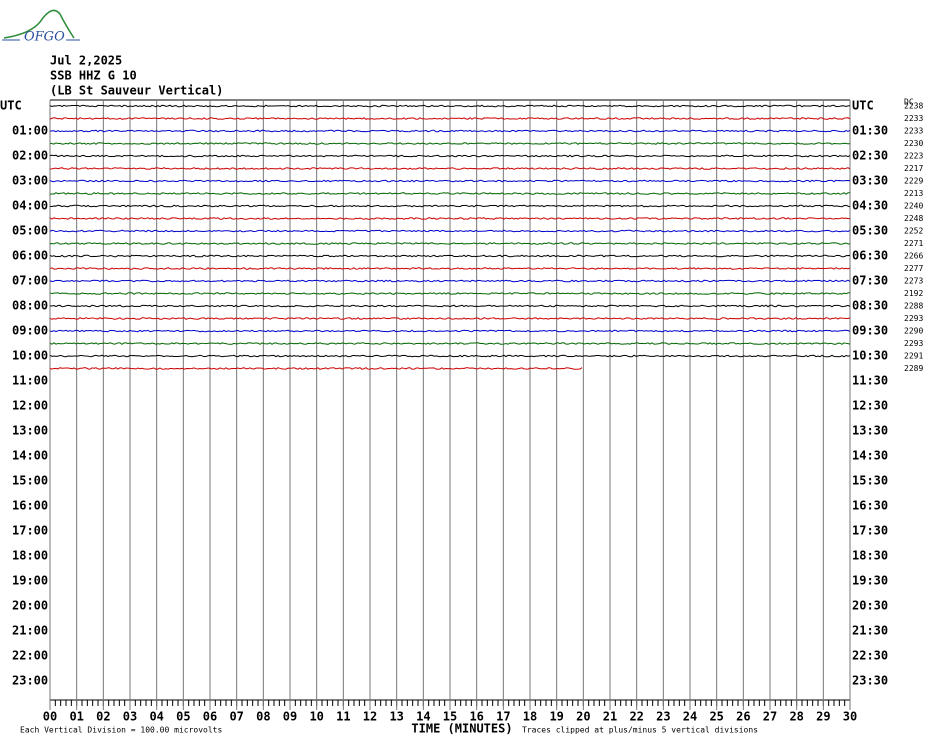 Image resolution: width=930 pixels, height=744 pixels. Describe the element at coordinates (423, 717) in the screenshot. I see `x-tick-label: 14` at that location.